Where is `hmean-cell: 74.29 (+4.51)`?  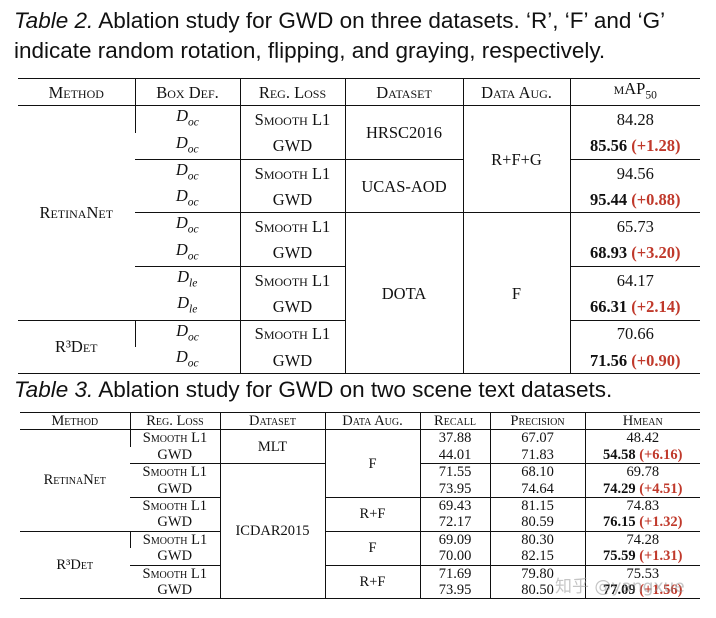
hmean-cell: 74.29 (+4.51) is located at coordinates (642, 489).